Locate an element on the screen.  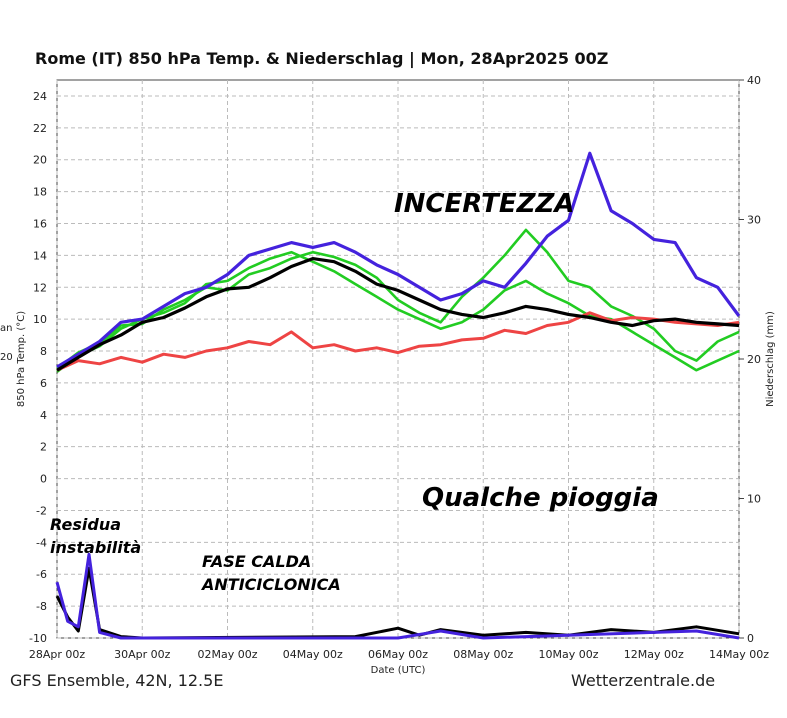
x-tick-label: 10May 00z is located at coordinates (568, 654).